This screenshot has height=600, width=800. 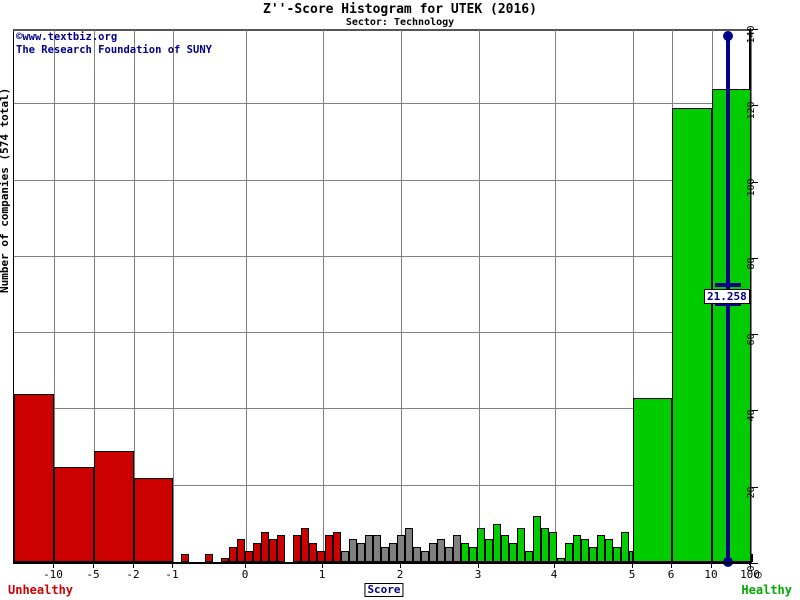 What do you see at coordinates (114, 50) in the screenshot?
I see `credit-line-2: The Research Foundation of SUNY` at bounding box center [114, 50].